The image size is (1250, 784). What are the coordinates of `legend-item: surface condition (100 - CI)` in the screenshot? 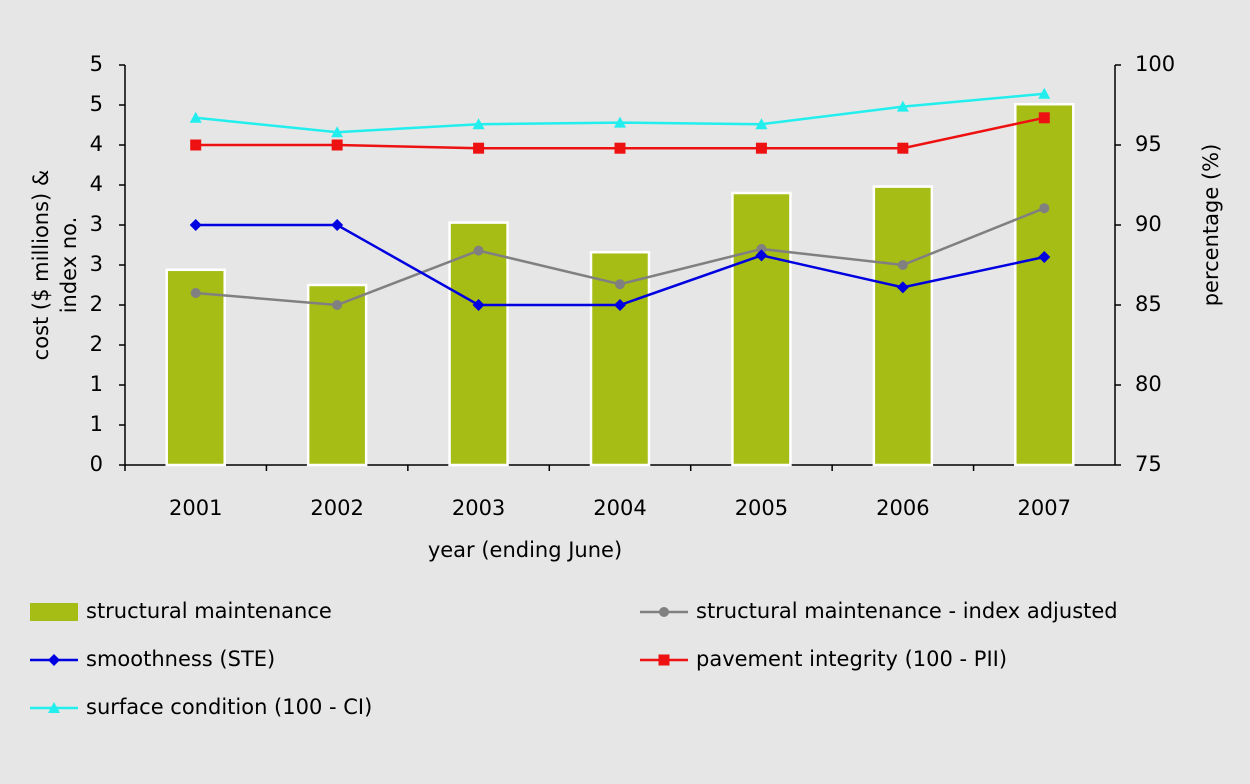 It's located at (201, 707).